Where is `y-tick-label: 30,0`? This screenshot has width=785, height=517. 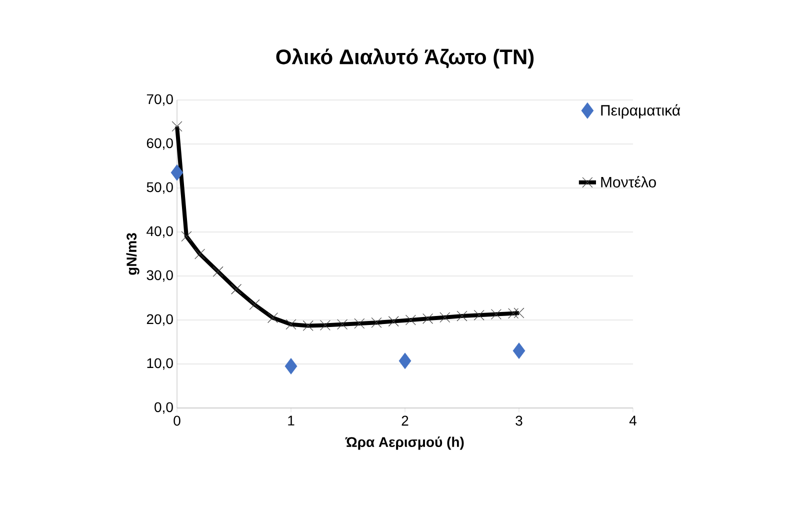 y-tick-label: 30,0 is located at coordinates (159, 276).